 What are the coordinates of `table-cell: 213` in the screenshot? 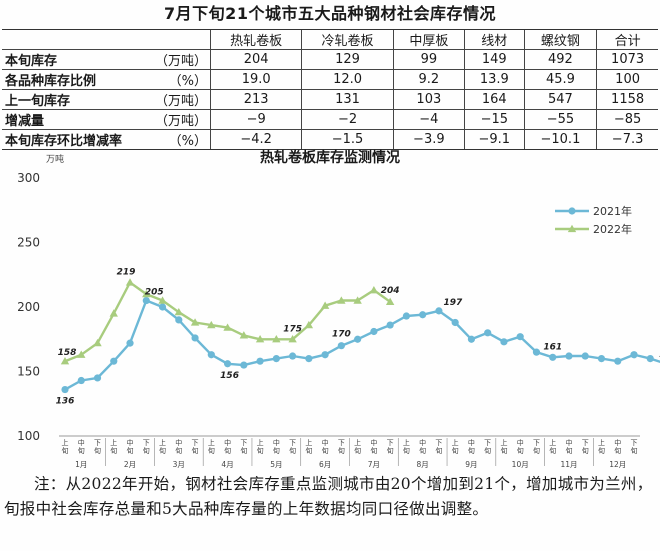 It's located at (255, 99).